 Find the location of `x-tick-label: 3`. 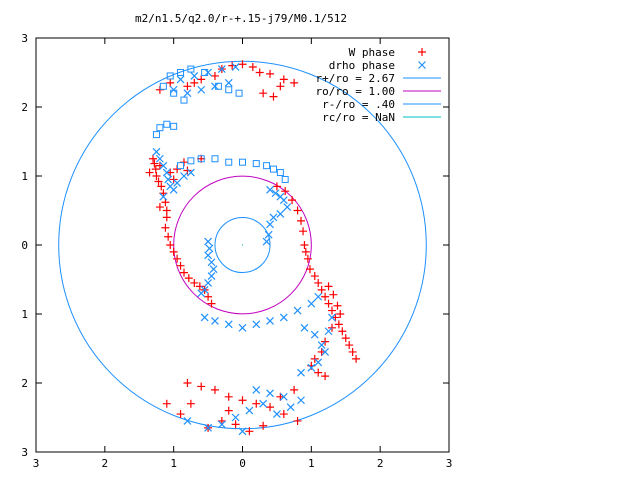

x-tick-label: 3 is located at coordinates (449, 463).